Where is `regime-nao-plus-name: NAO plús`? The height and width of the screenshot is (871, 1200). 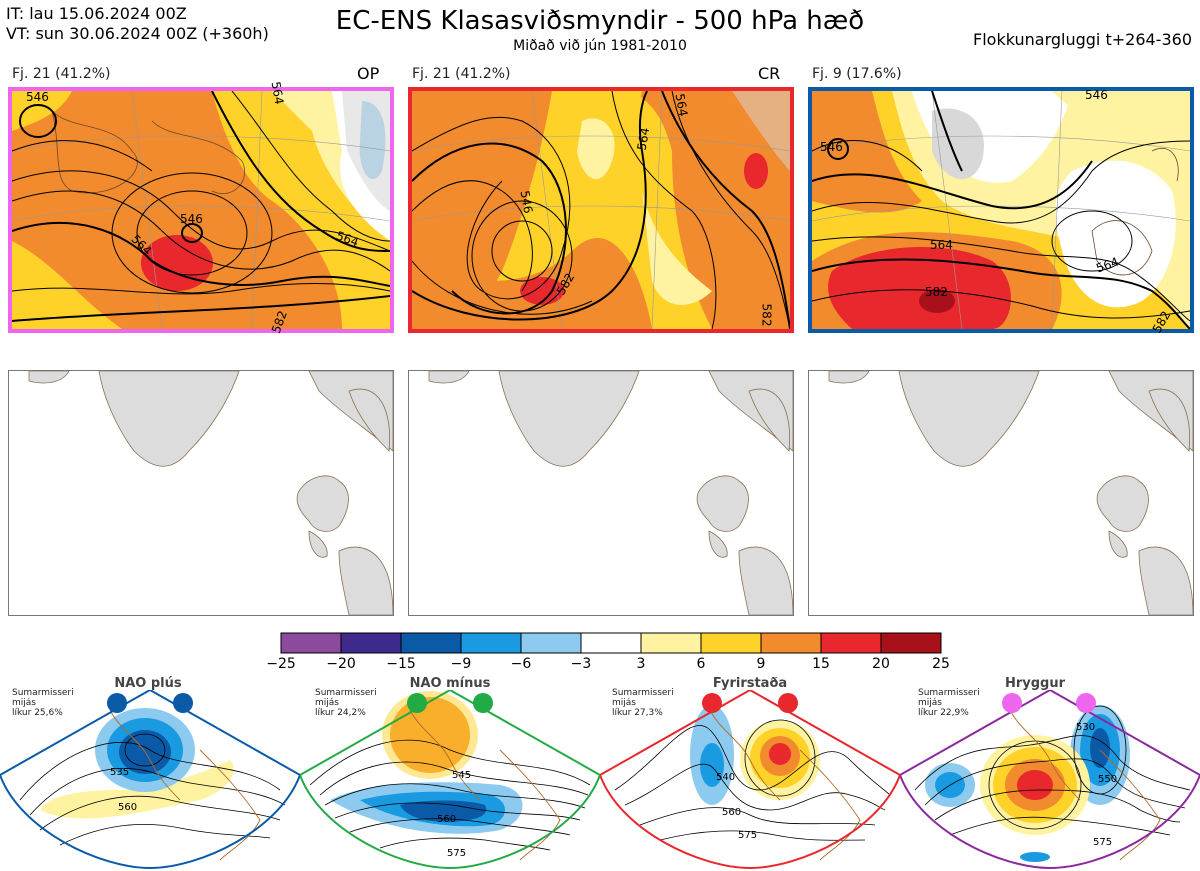
regime-nao-plus-name: NAO plús is located at coordinates (148, 683).